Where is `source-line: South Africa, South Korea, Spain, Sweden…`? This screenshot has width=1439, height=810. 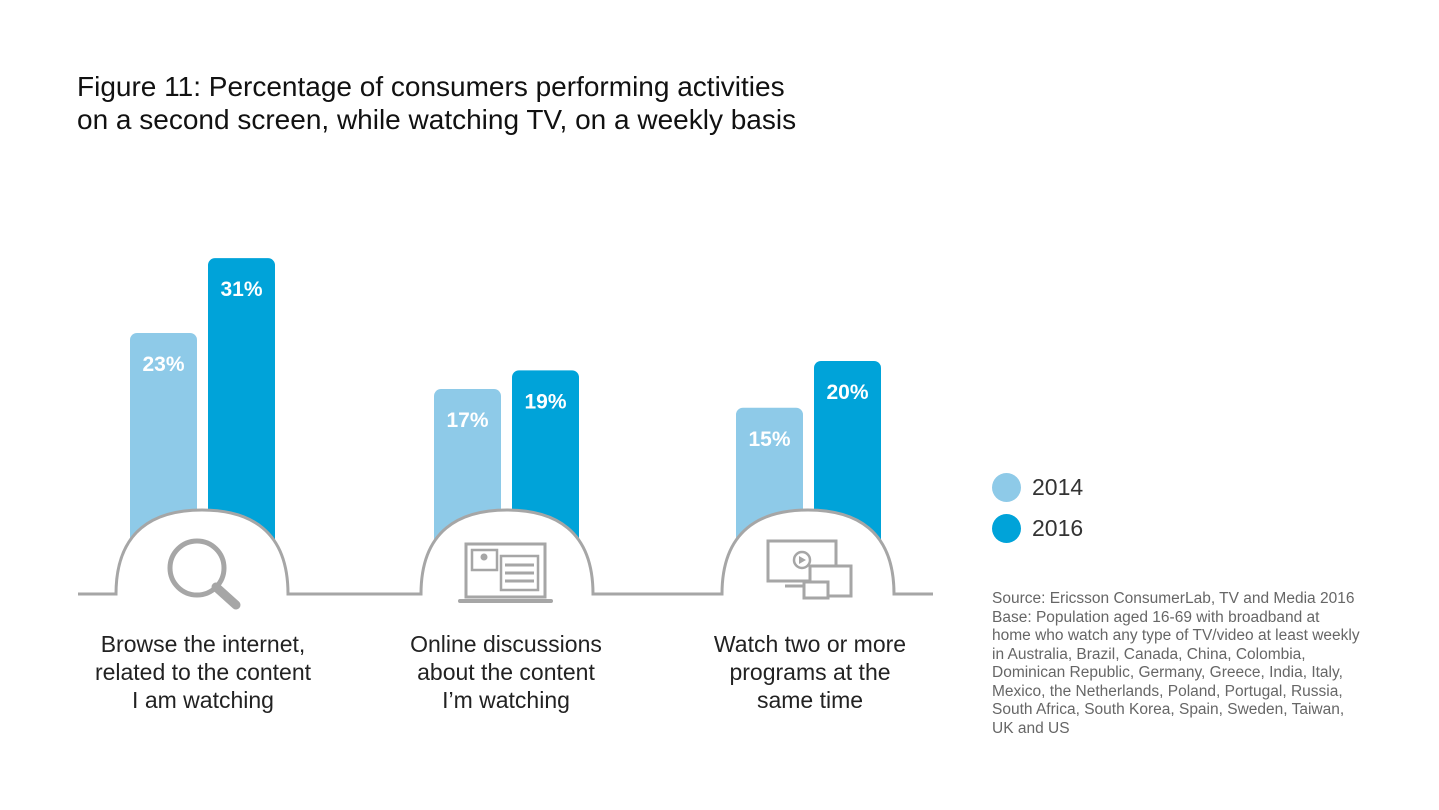
source-line: South Africa, South Korea, Spain, Sweden… is located at coordinates (1168, 709).